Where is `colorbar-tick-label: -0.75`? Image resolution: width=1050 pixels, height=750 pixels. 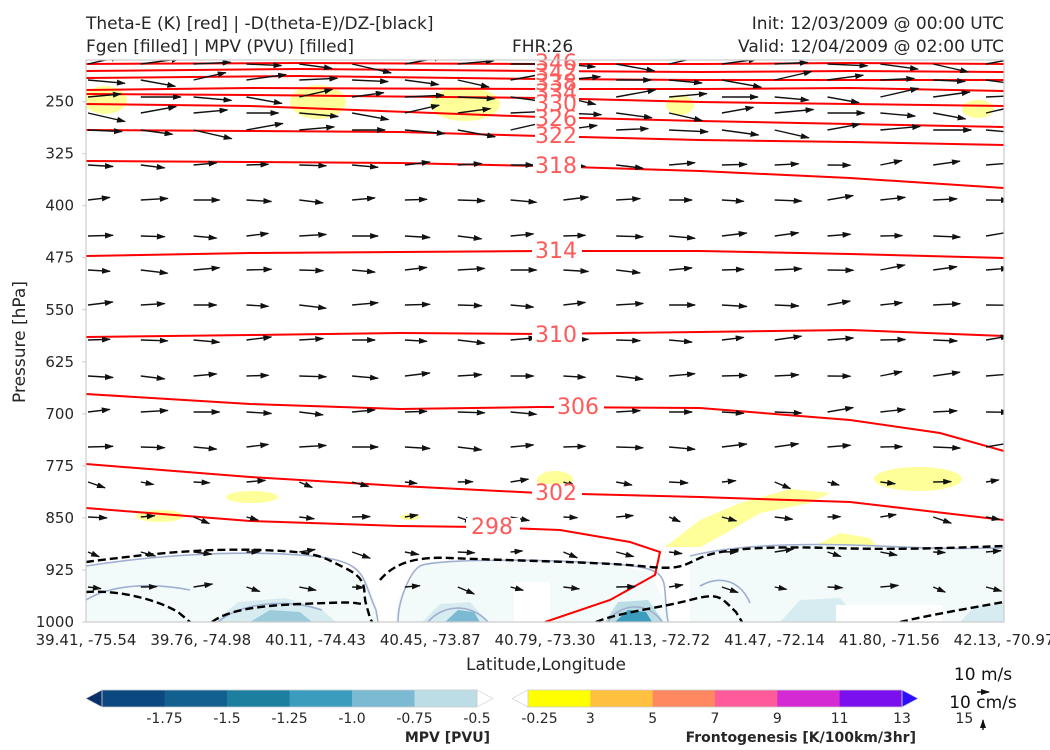
colorbar-tick-label: -0.75 is located at coordinates (414, 719).